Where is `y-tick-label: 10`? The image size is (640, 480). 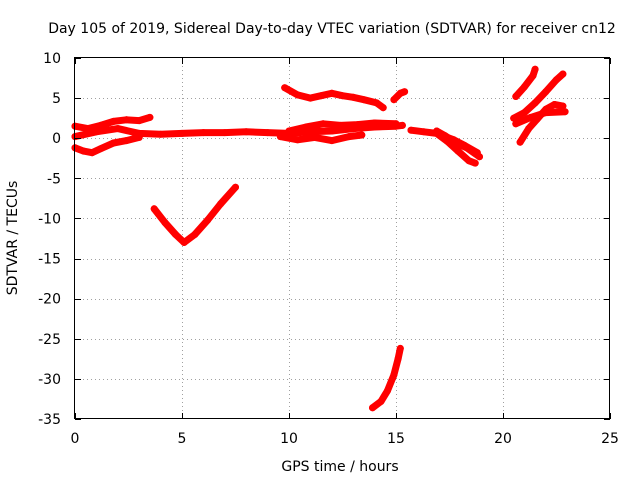
y-tick-label: 10 is located at coordinates (52, 59).